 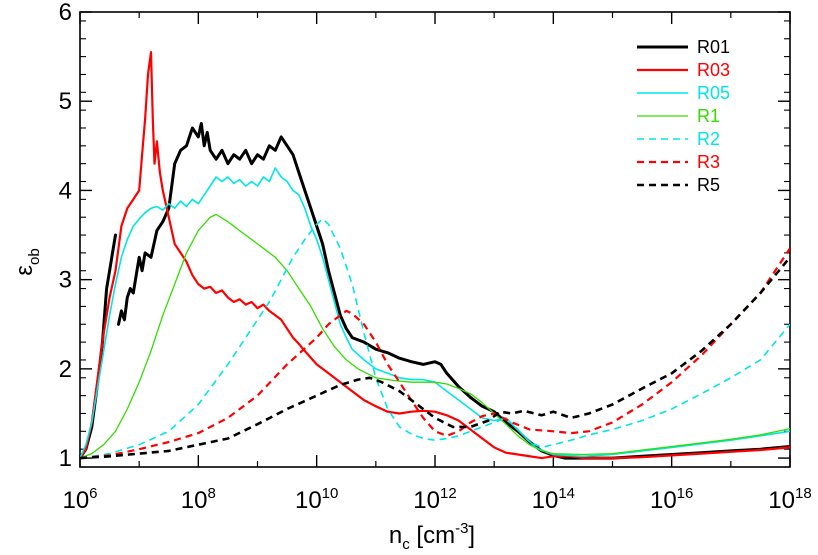 What do you see at coordinates (553, 499) in the screenshot?
I see `x-tick-label: 10¹⁴` at bounding box center [553, 499].